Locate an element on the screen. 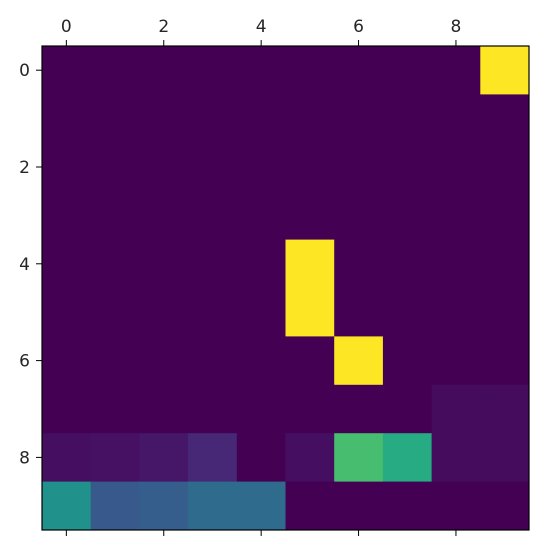 The image size is (550, 550). y-tick-label: 4 is located at coordinates (24, 265).